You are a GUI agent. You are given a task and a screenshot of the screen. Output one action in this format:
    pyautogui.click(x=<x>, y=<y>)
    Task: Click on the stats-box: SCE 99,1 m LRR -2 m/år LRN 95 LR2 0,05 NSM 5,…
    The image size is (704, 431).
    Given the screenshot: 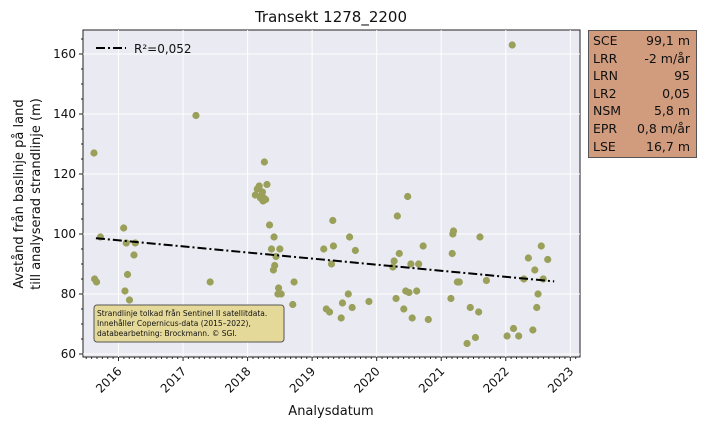 What is the action you would take?
    pyautogui.click(x=642, y=94)
    